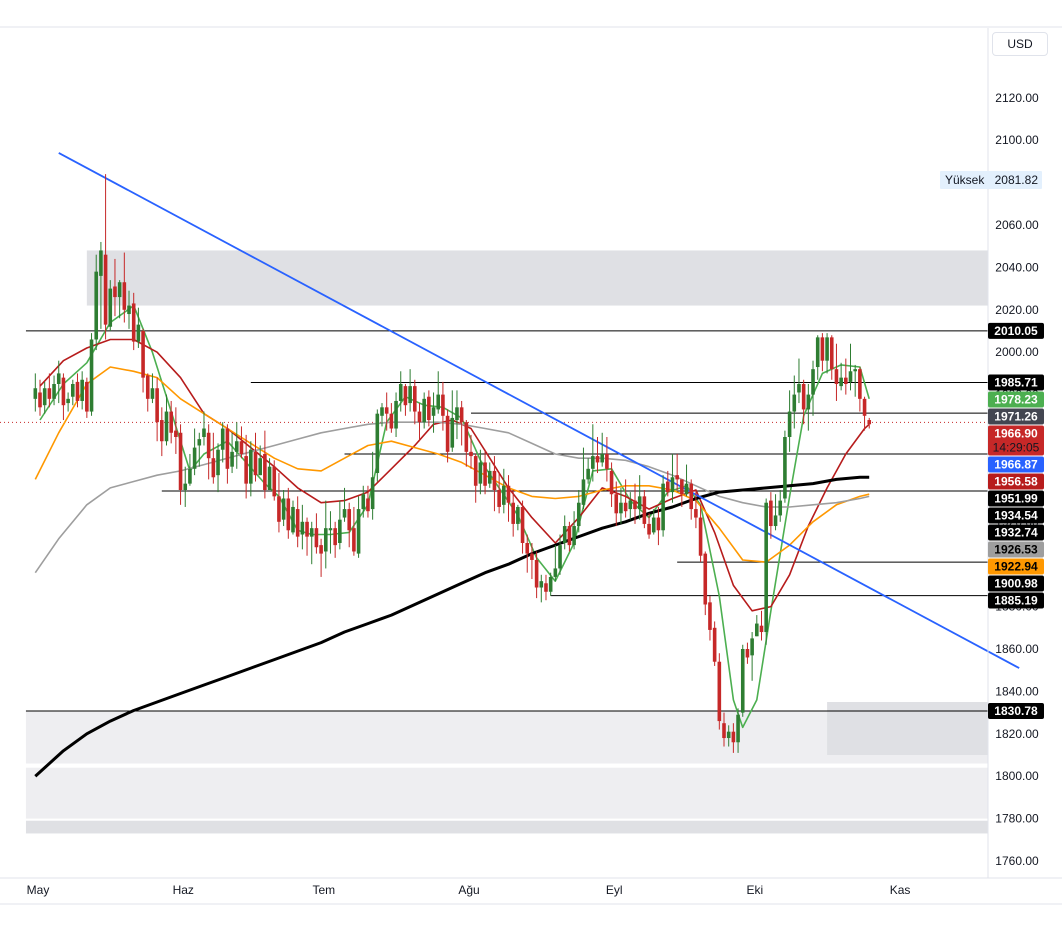 This screenshot has width=1062, height=939. What do you see at coordinates (38, 890) in the screenshot?
I see `x-tick-label: May` at bounding box center [38, 890].